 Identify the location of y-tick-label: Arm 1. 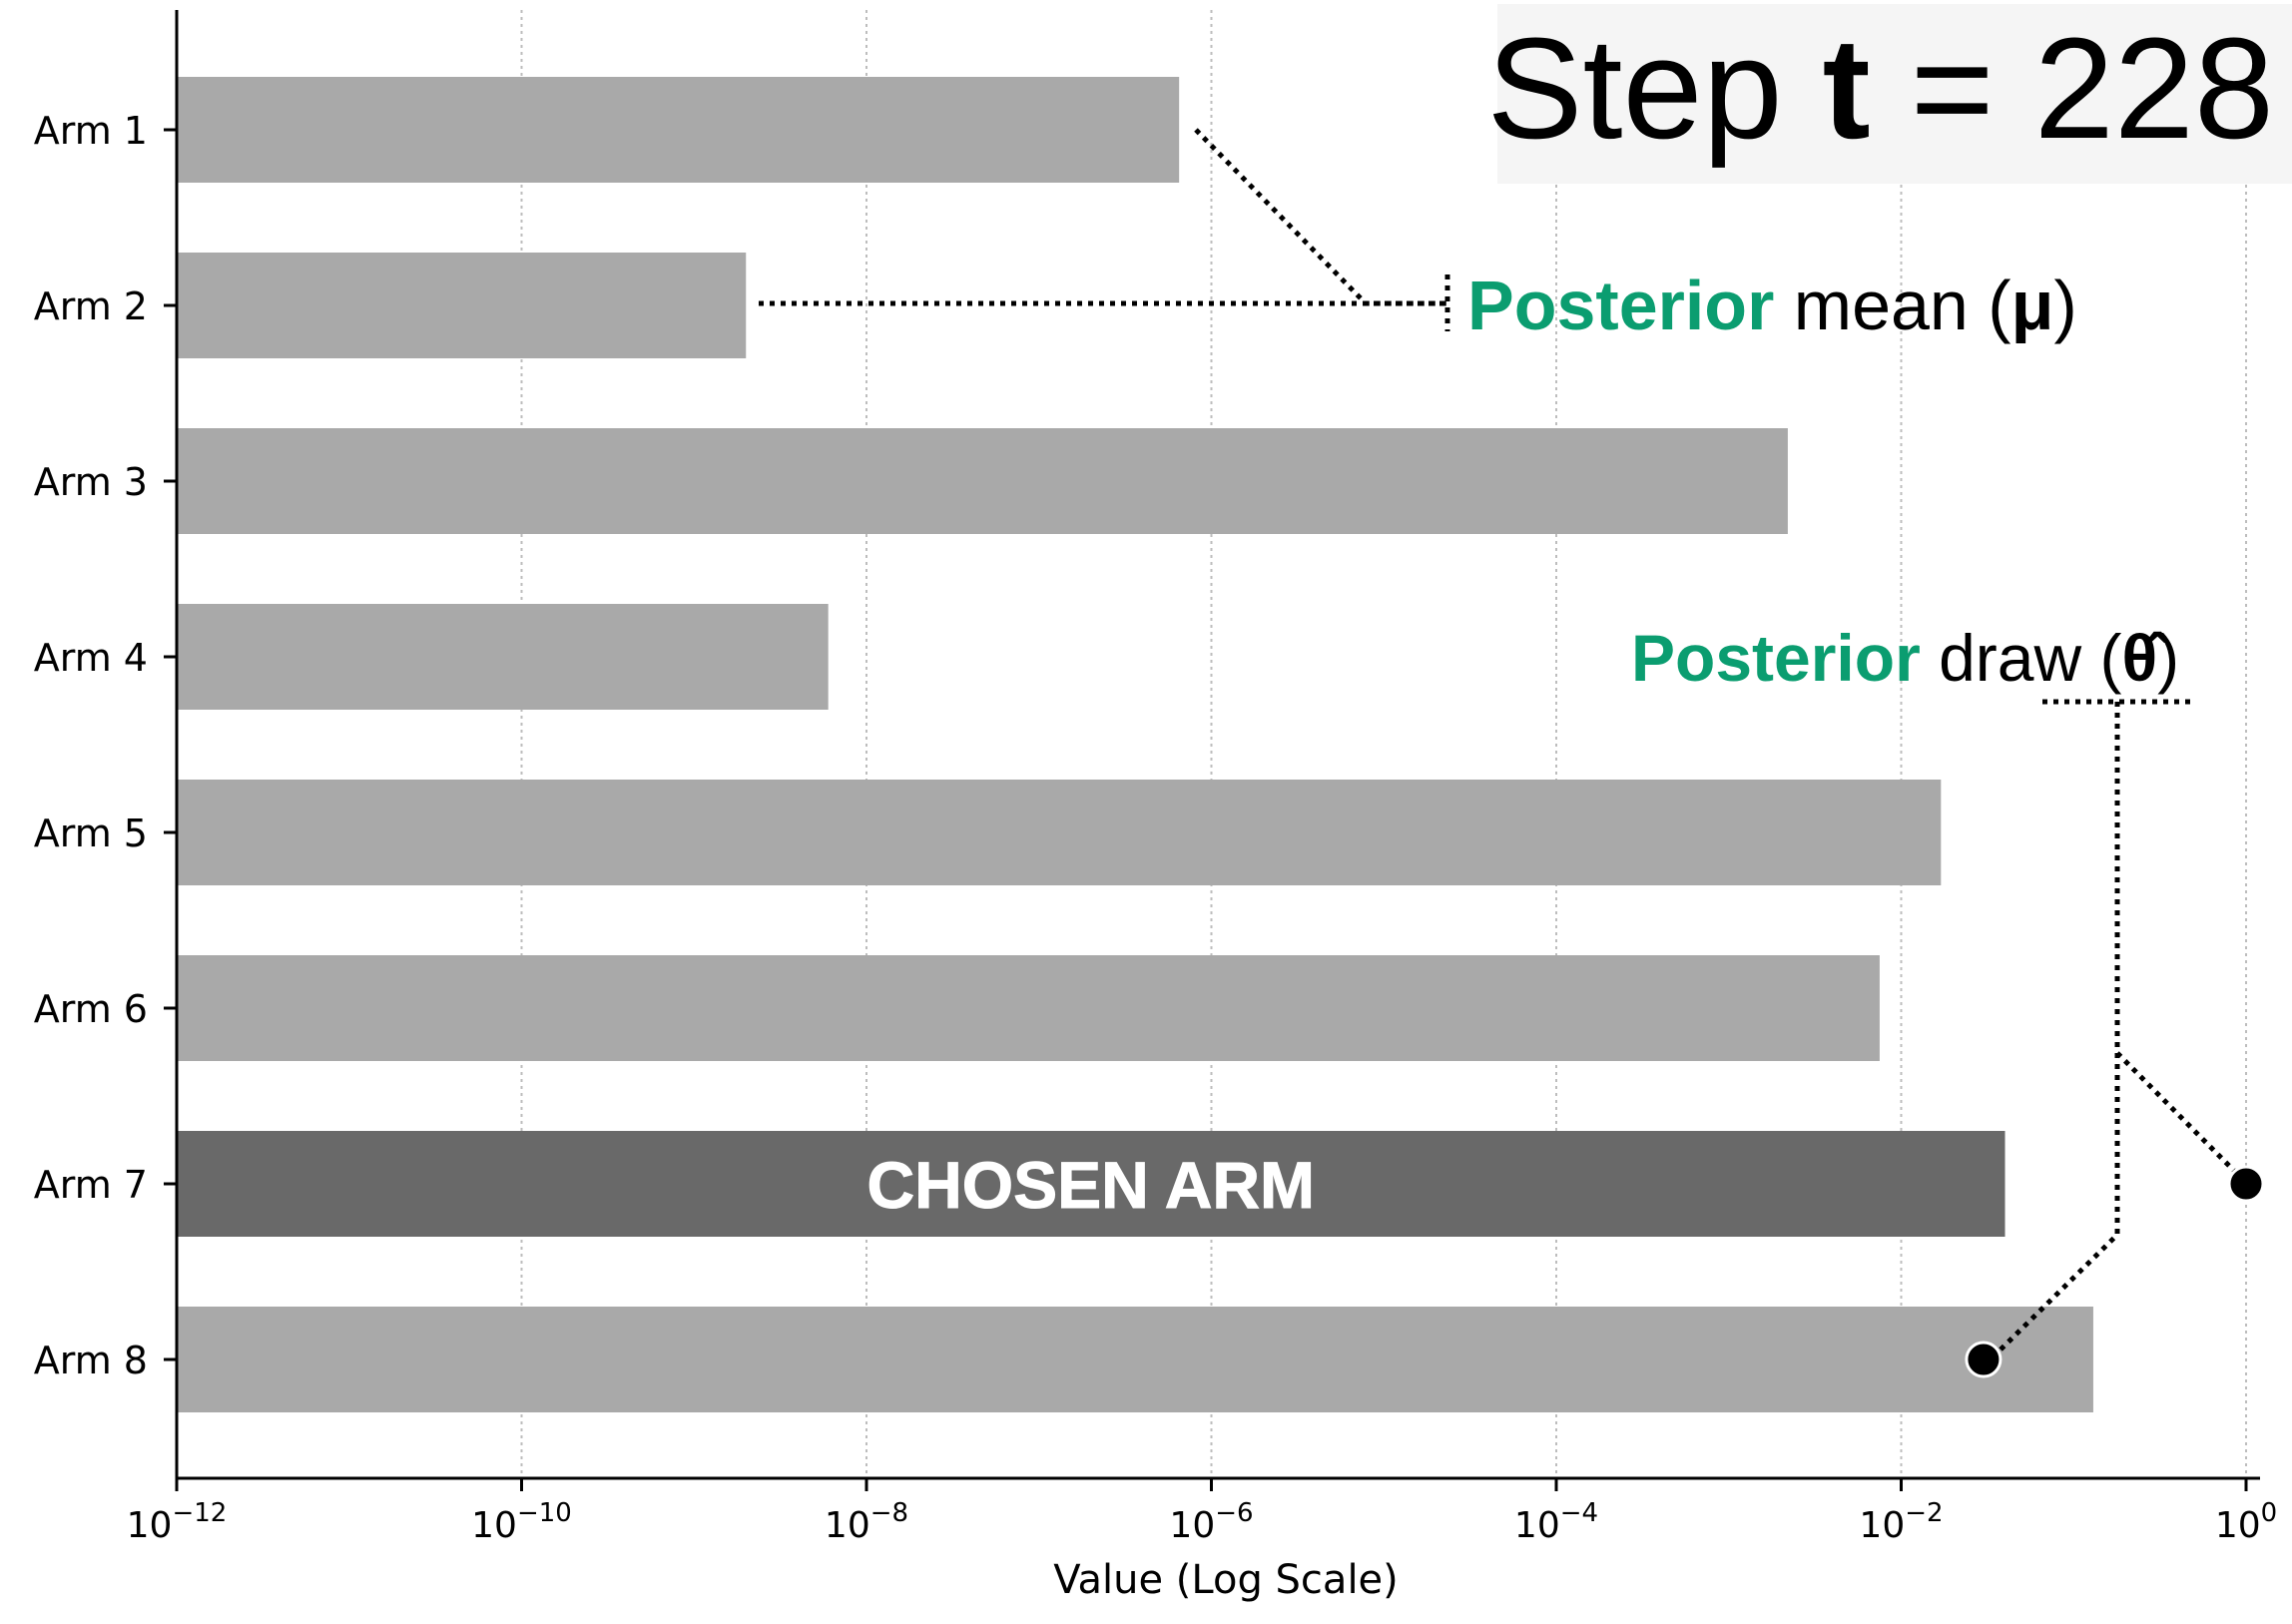
(91, 131).